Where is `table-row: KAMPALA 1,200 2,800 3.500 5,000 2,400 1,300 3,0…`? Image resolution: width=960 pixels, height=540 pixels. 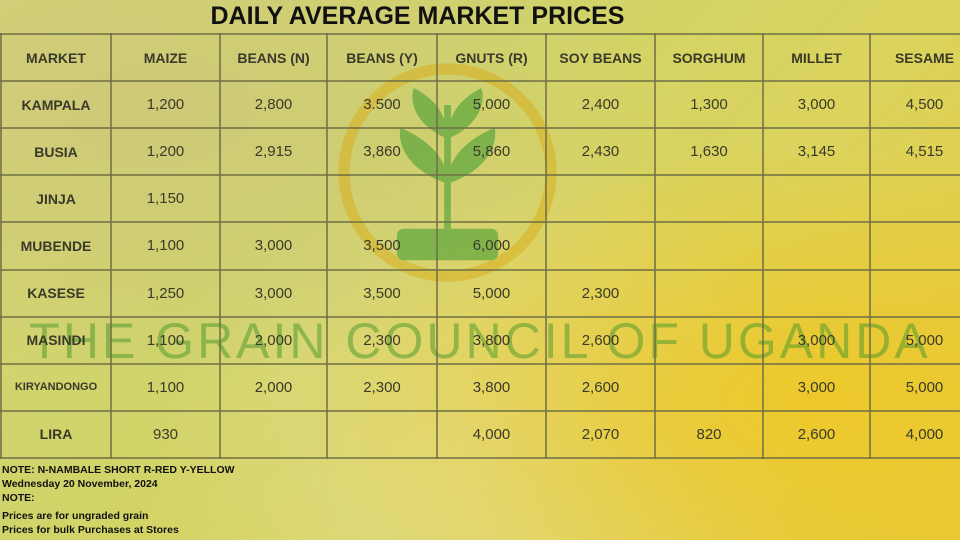 table-row: KAMPALA 1,200 2,800 3.500 5,000 2,400 1,300 3,0… is located at coordinates (480, 105).